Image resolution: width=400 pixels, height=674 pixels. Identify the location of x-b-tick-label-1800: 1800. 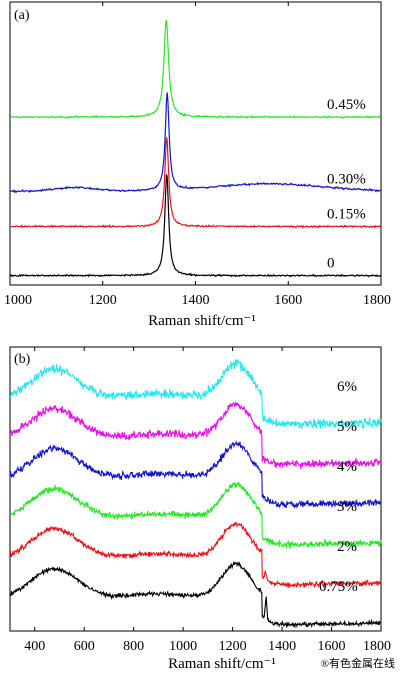
(377, 646).